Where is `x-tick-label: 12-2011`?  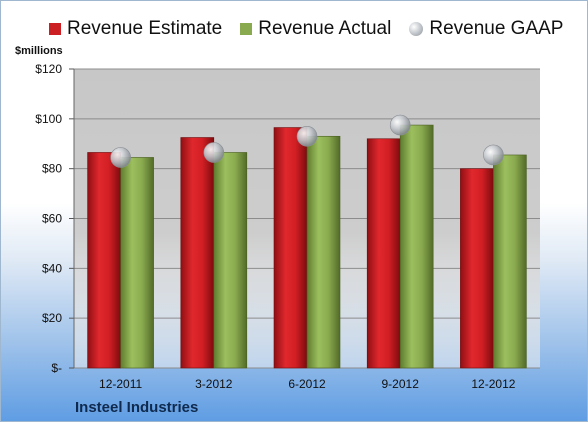
x-tick-label: 12-2011 is located at coordinates (120, 384).